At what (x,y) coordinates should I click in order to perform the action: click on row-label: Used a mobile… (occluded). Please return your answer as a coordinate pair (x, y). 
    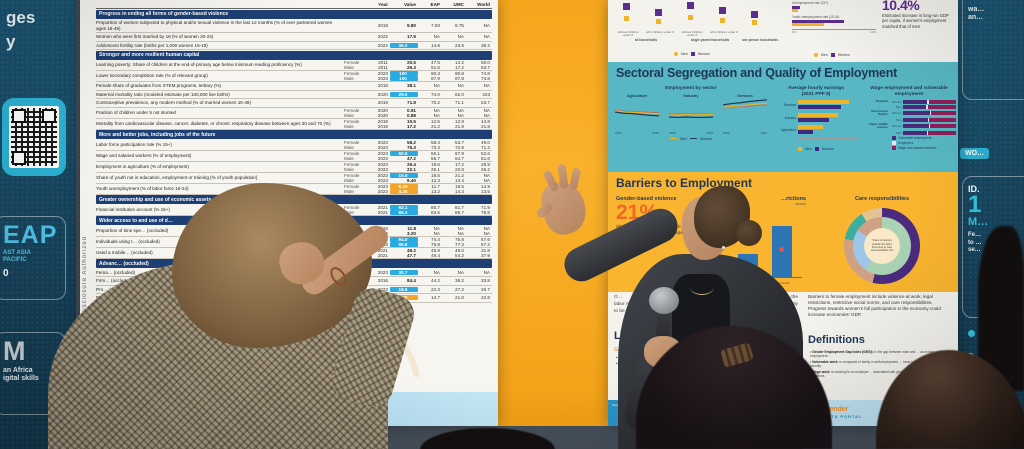
    Looking at the image, I should click on (124, 252).